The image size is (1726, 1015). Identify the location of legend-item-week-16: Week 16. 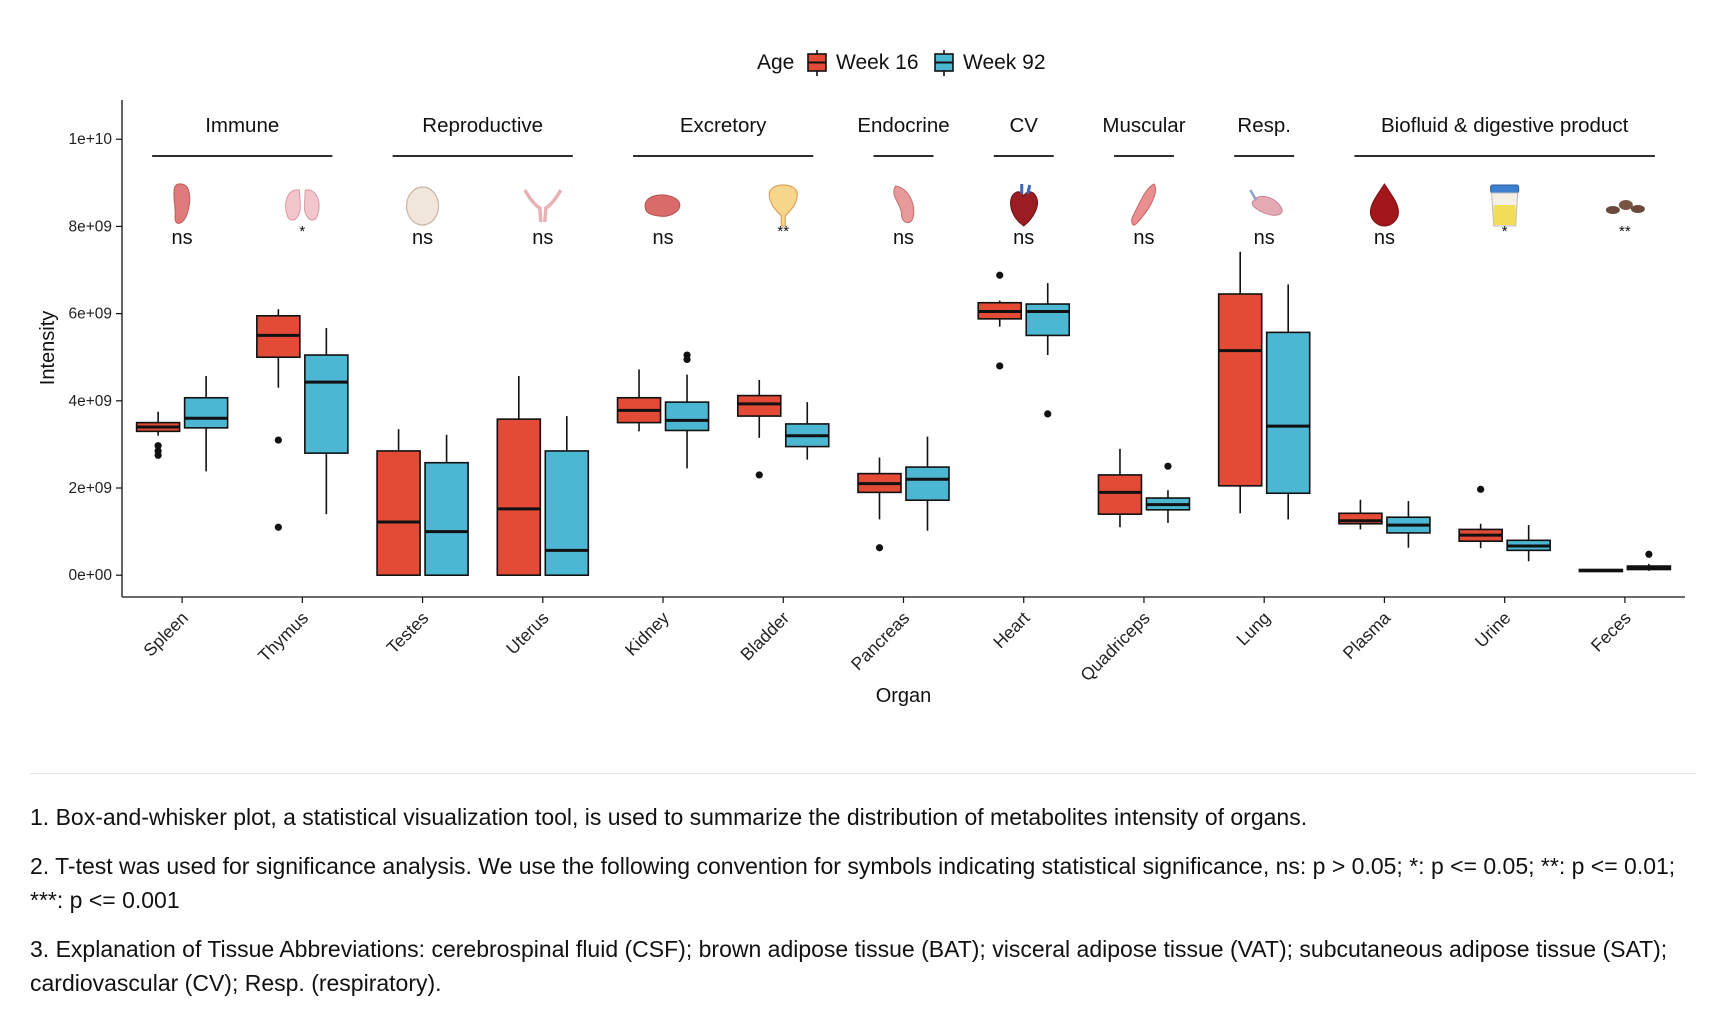
(863, 63).